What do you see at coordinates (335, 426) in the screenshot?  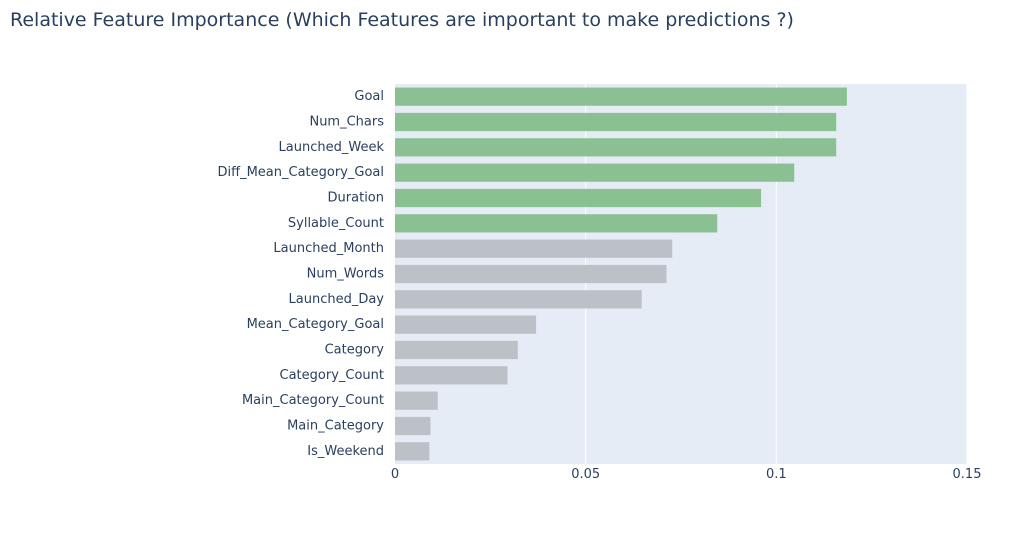 I see `y-tick-label-main-category: Main_Category` at bounding box center [335, 426].